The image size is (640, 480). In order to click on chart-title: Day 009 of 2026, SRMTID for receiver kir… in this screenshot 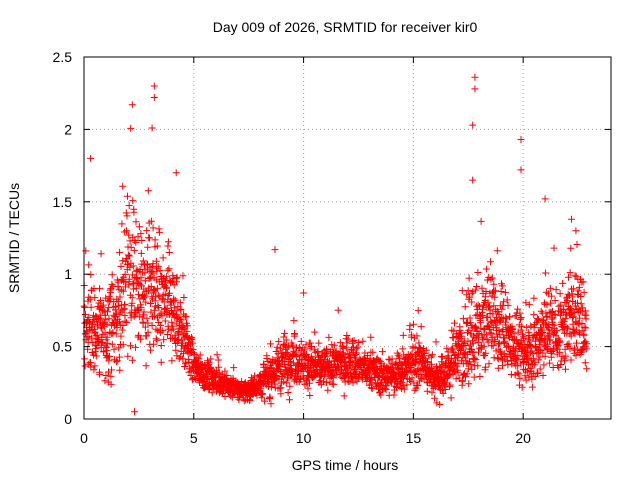, I will do `click(345, 27)`.